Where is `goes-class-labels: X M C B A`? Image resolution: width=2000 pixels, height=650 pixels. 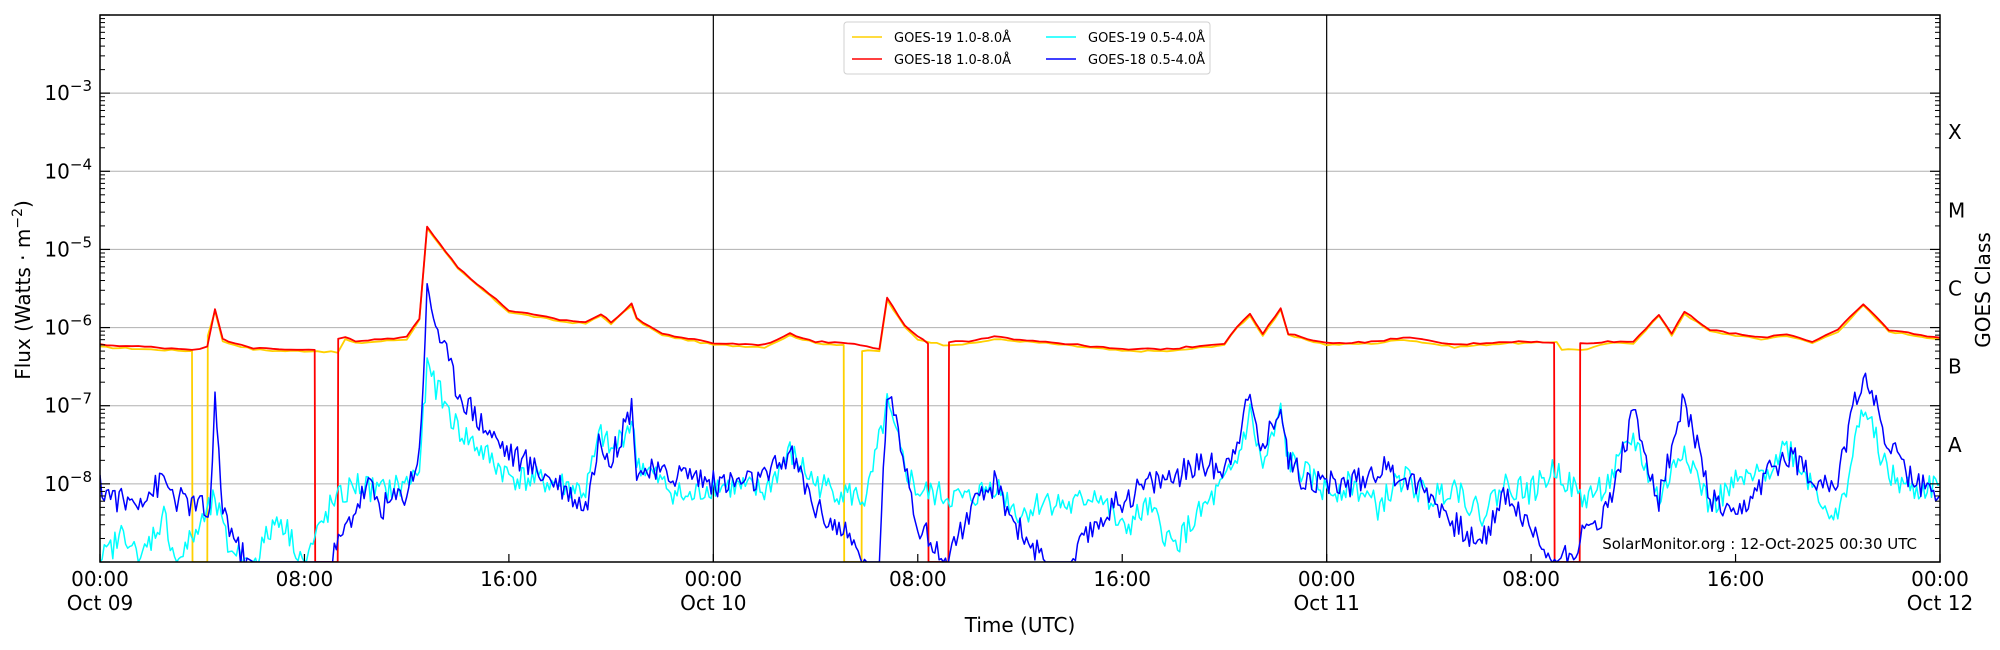 goes-class-labels: X M C B A is located at coordinates (1956, 288).